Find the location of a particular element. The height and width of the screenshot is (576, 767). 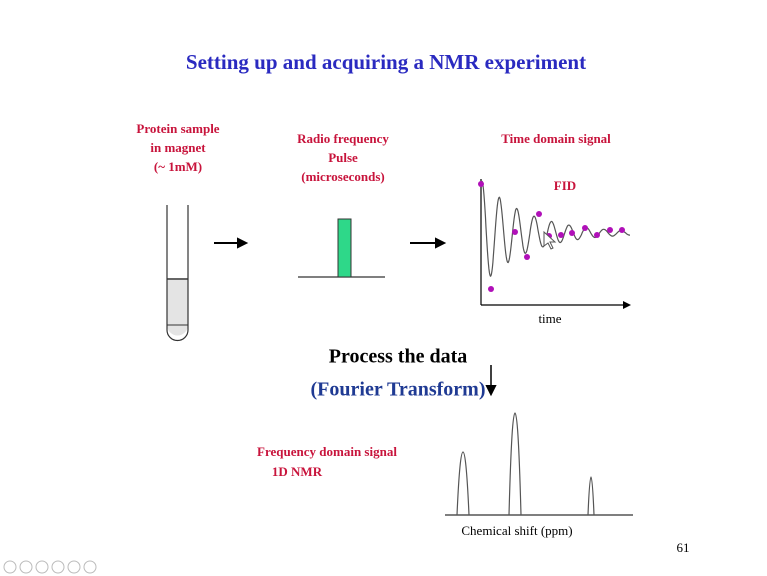

sample-label: in magnet is located at coordinates (178, 147).